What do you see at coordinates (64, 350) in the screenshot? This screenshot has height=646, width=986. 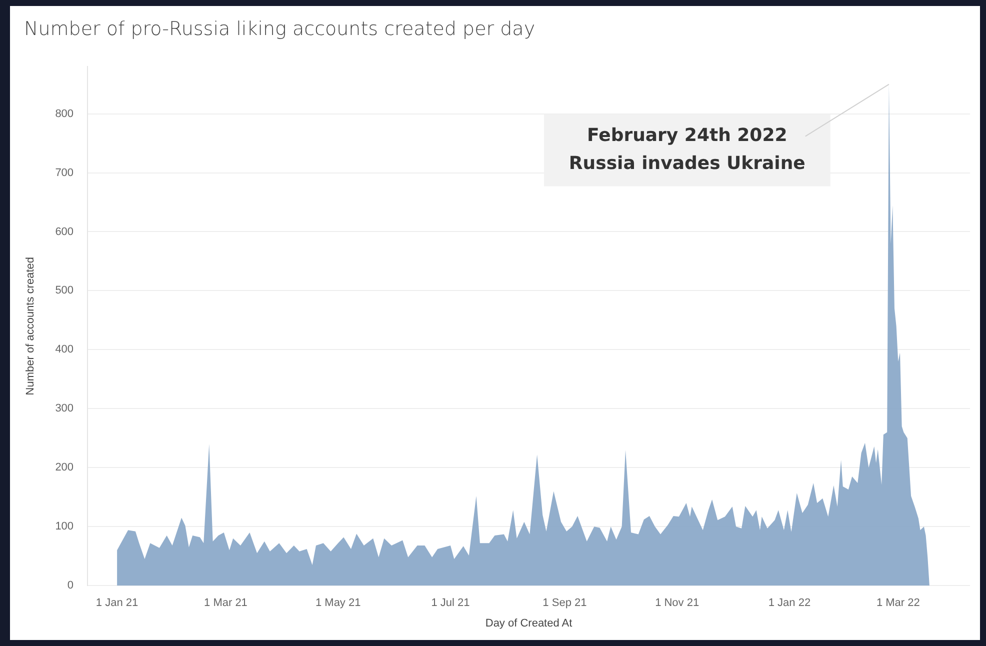 I see `y-tick-label: 400` at bounding box center [64, 350].